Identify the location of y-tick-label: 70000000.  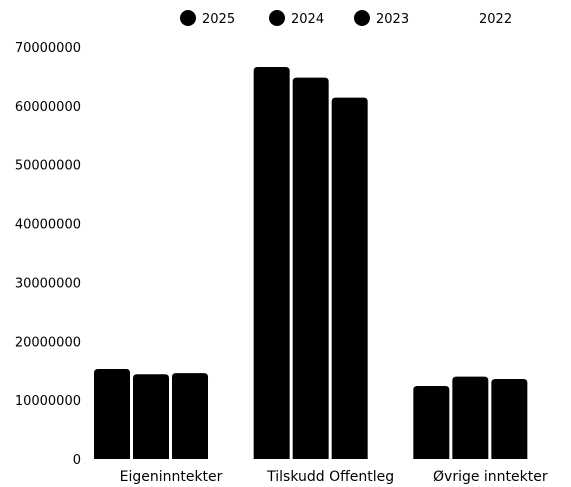
(48, 48).